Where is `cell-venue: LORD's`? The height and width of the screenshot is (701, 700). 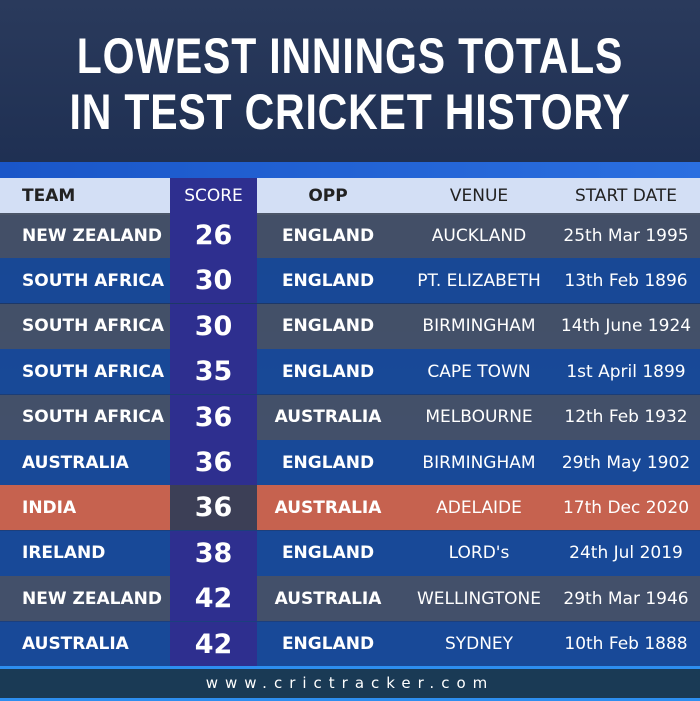
cell-venue: LORD's is located at coordinates (479, 553).